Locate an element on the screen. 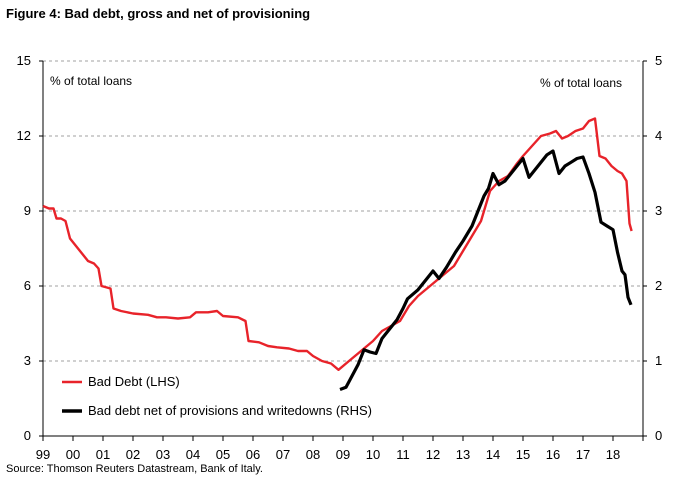 This screenshot has height=495, width=679. left-axis-ticks: 0 3 6 9 12 15 is located at coordinates (30, 248).